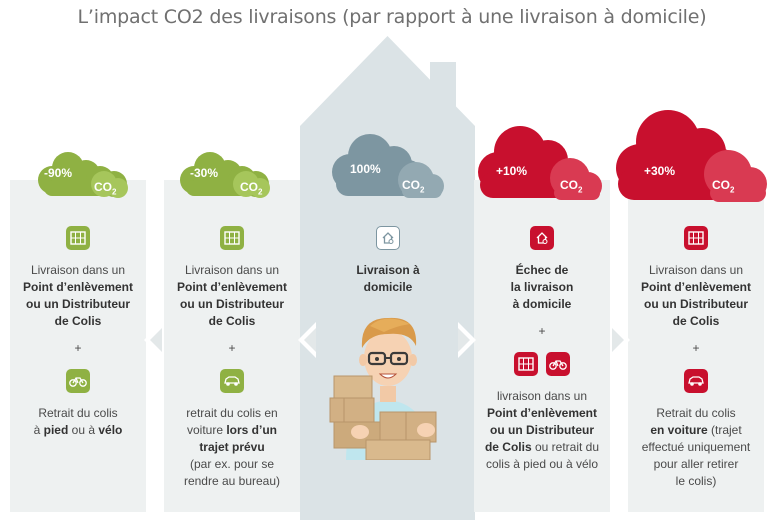 This screenshot has width=784, height=520. I want to click on card-text-line: retrait du colis en, so click(232, 413).